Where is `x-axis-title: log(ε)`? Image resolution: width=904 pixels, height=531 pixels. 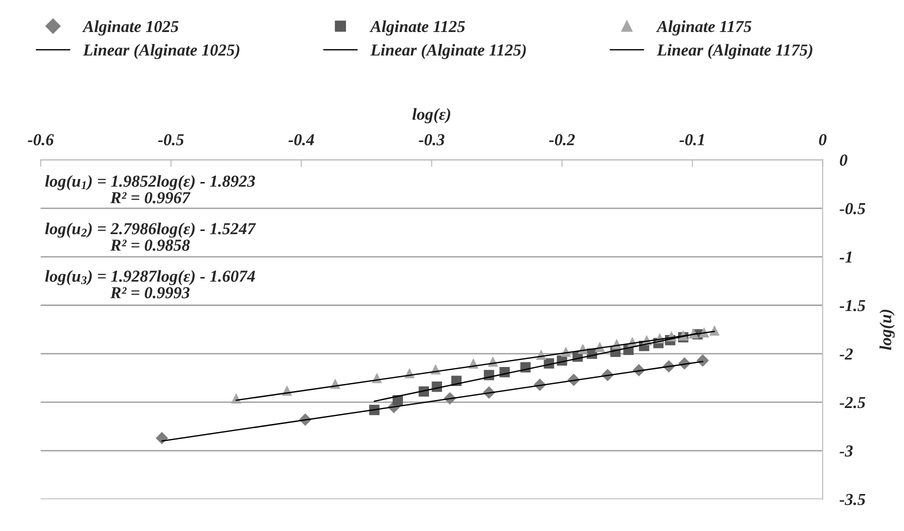 x-axis-title: log(ε) is located at coordinates (431, 116).